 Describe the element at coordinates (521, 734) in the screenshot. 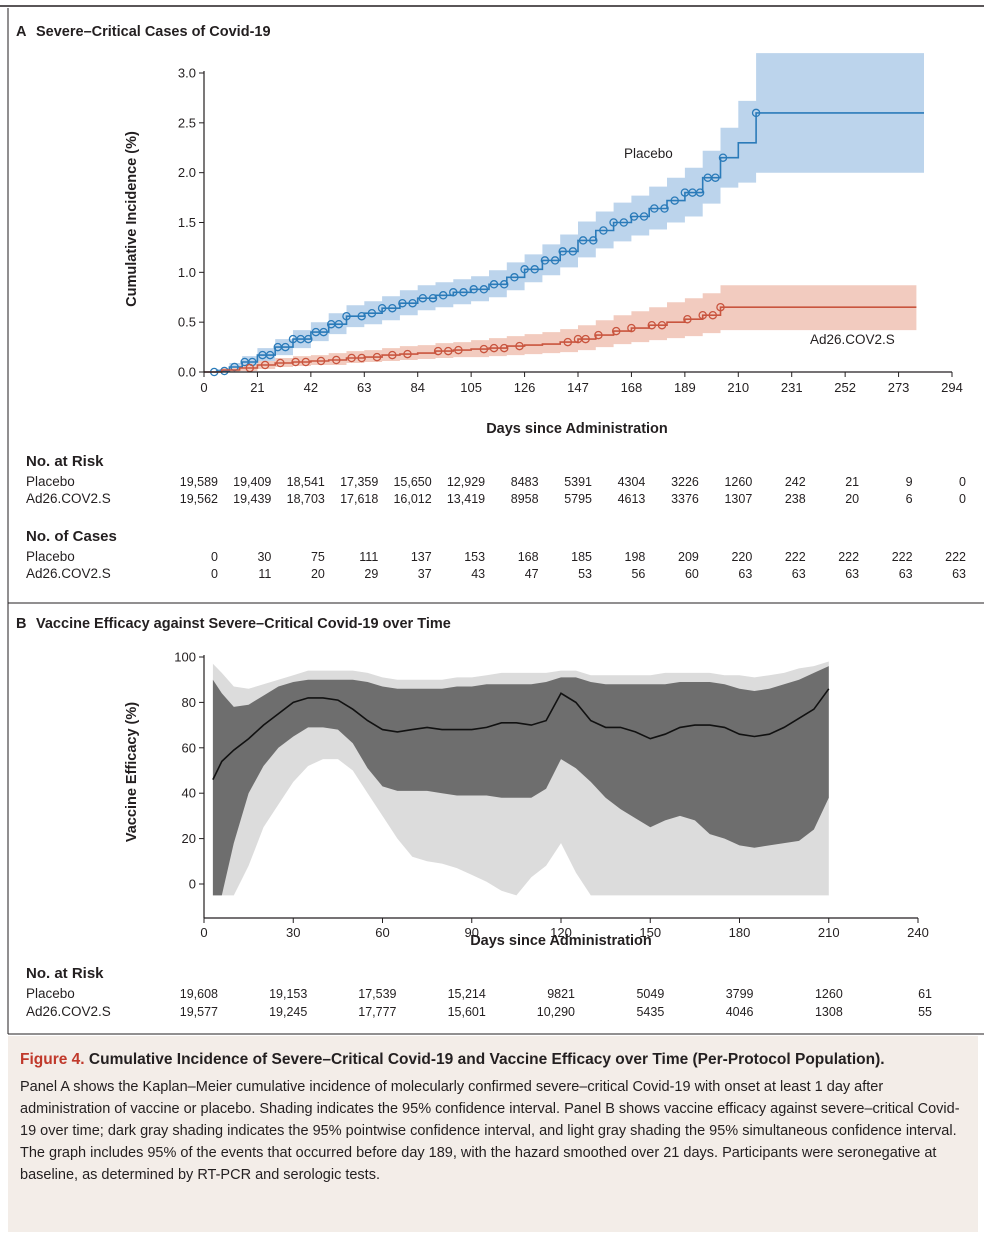

I see `efficacy-line` at that location.